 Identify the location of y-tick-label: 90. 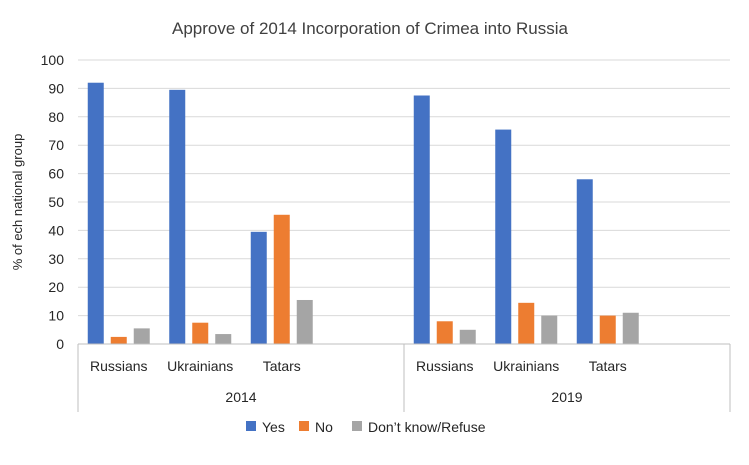
(56, 88).